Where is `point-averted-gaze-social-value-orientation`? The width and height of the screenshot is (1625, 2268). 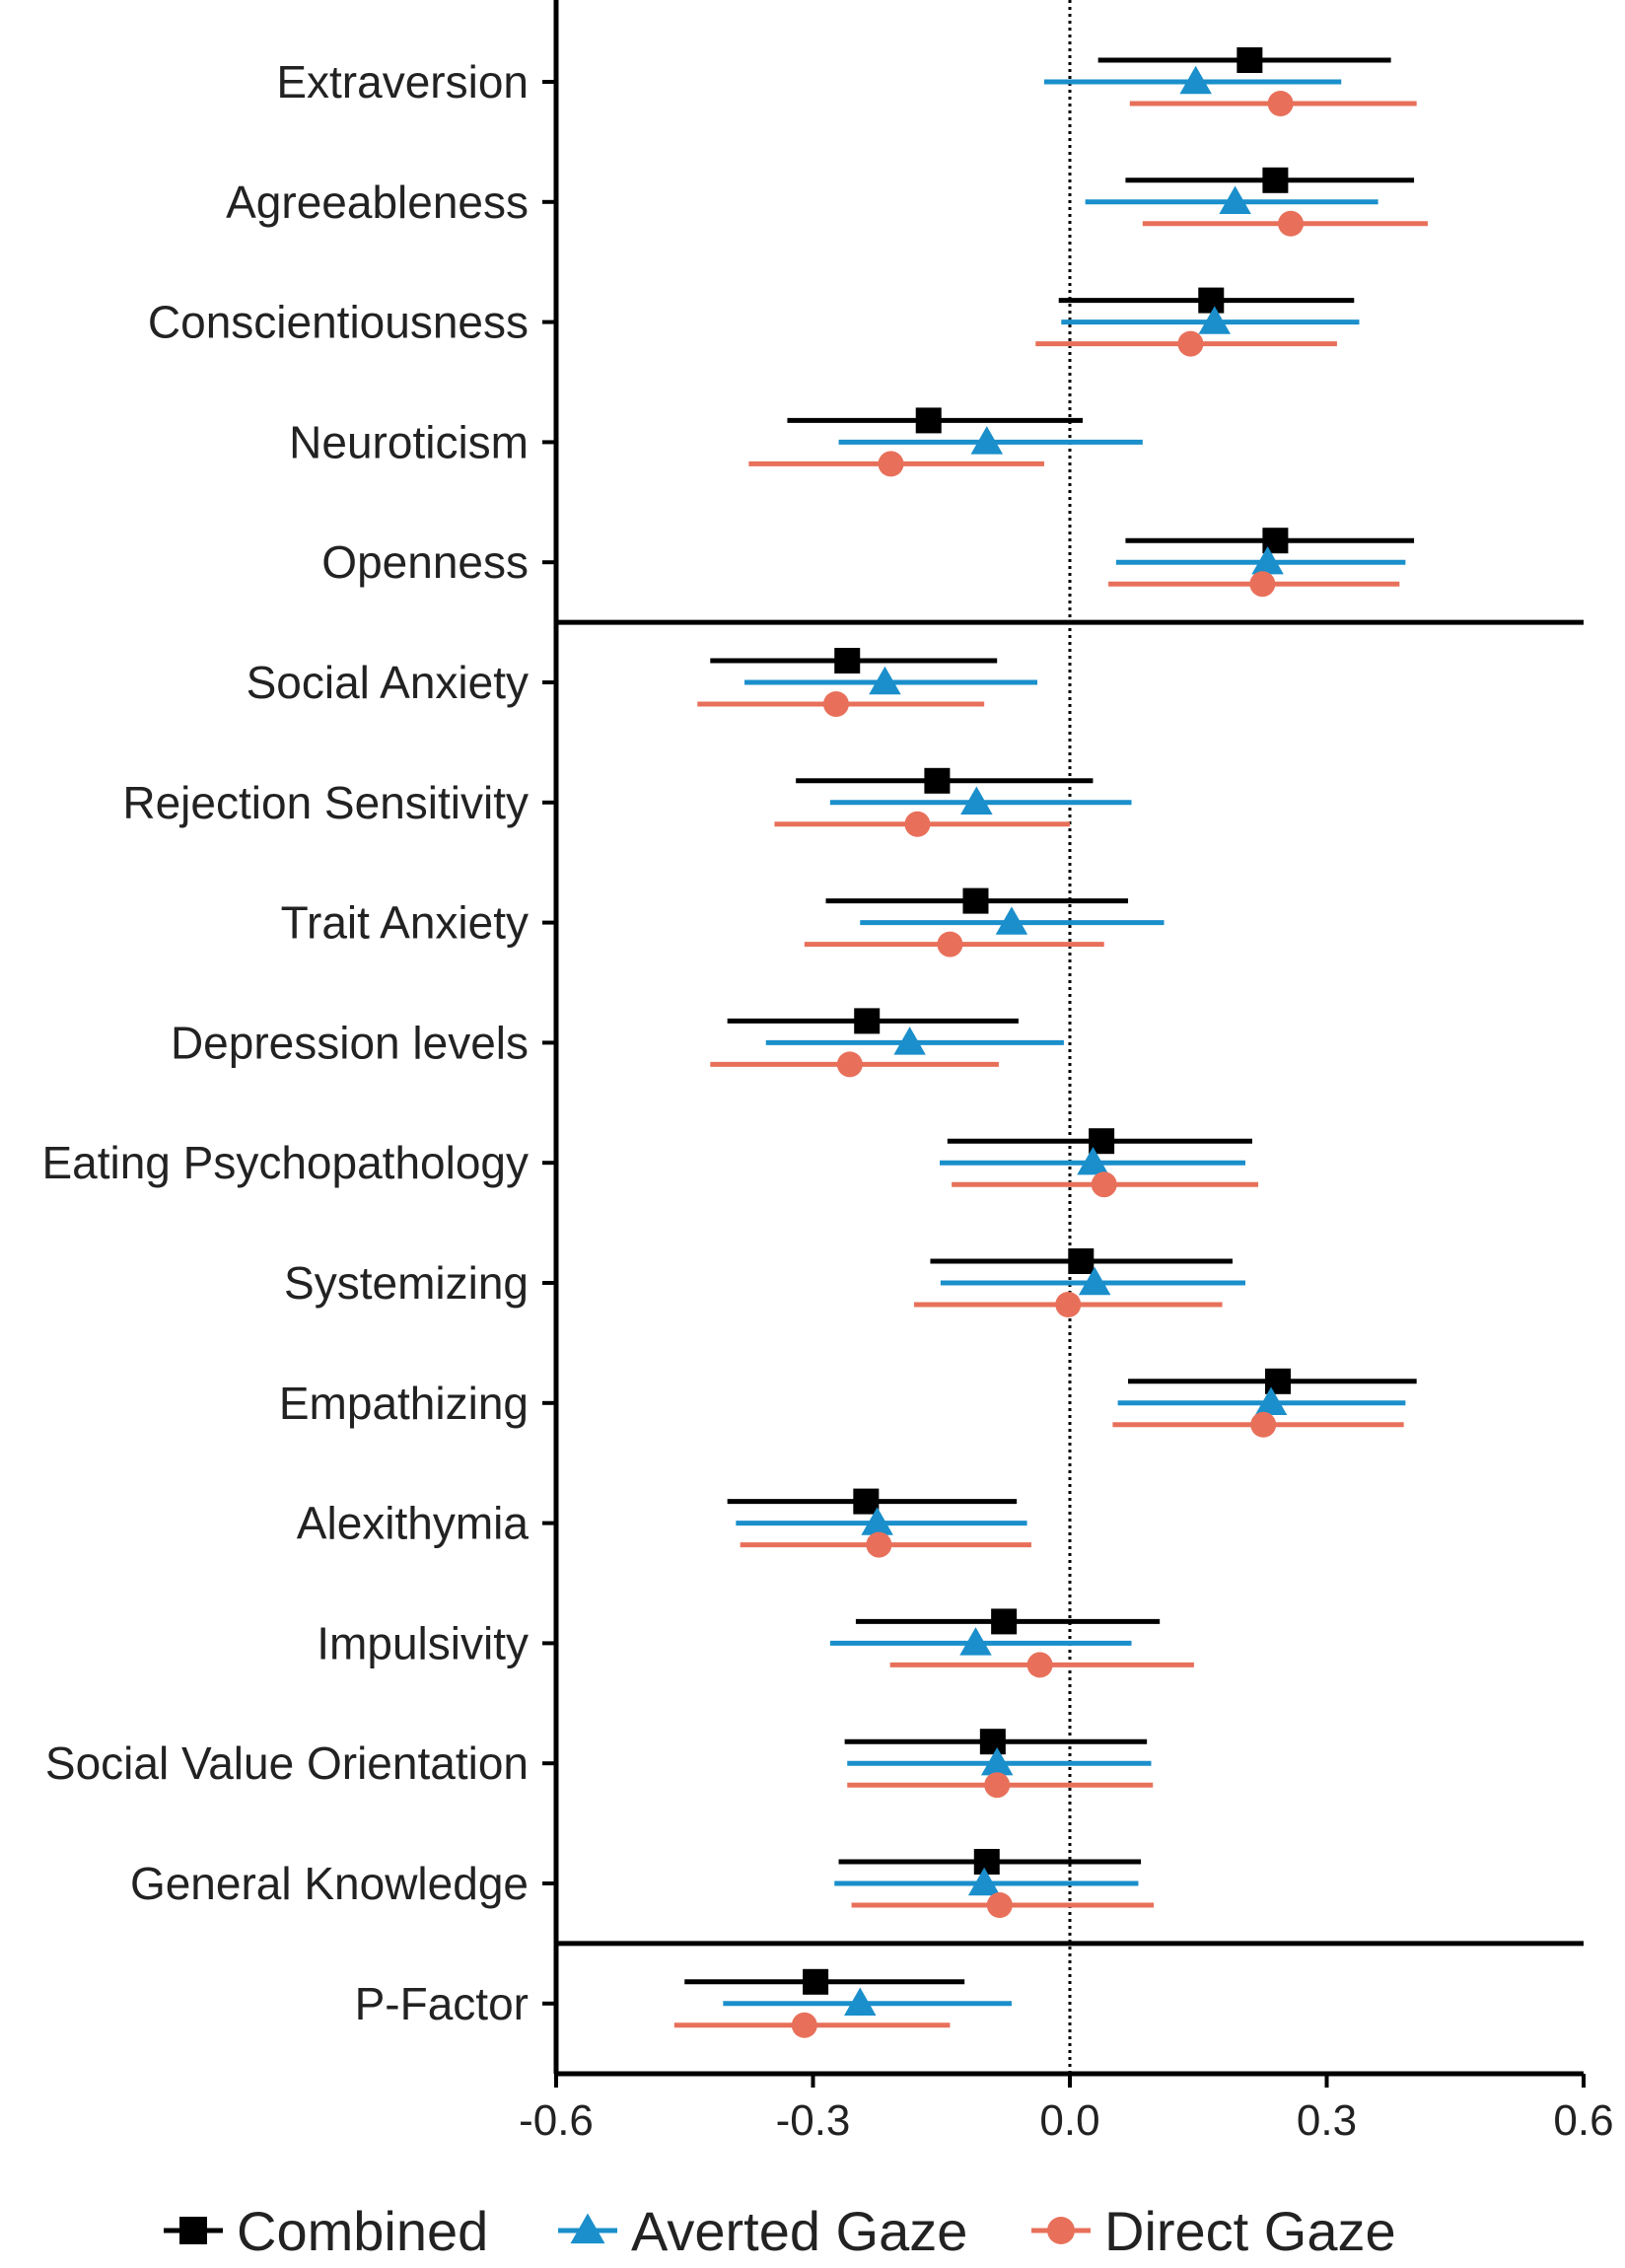 point-averted-gaze-social-value-orientation is located at coordinates (997, 1761).